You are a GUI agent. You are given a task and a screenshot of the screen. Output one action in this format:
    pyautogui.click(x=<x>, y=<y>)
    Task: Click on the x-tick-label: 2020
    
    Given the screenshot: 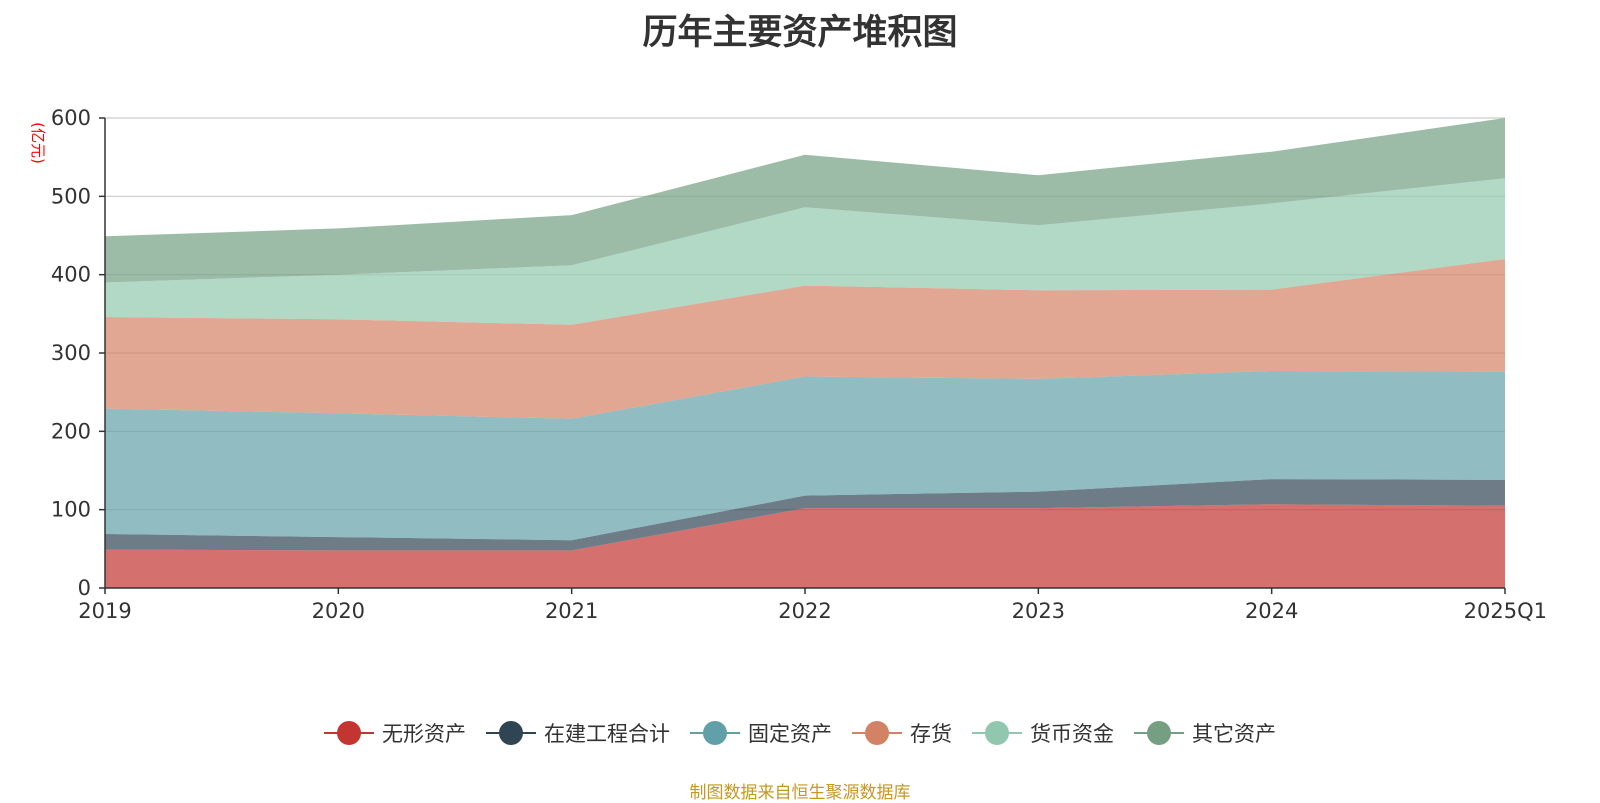 What is the action you would take?
    pyautogui.click(x=338, y=611)
    